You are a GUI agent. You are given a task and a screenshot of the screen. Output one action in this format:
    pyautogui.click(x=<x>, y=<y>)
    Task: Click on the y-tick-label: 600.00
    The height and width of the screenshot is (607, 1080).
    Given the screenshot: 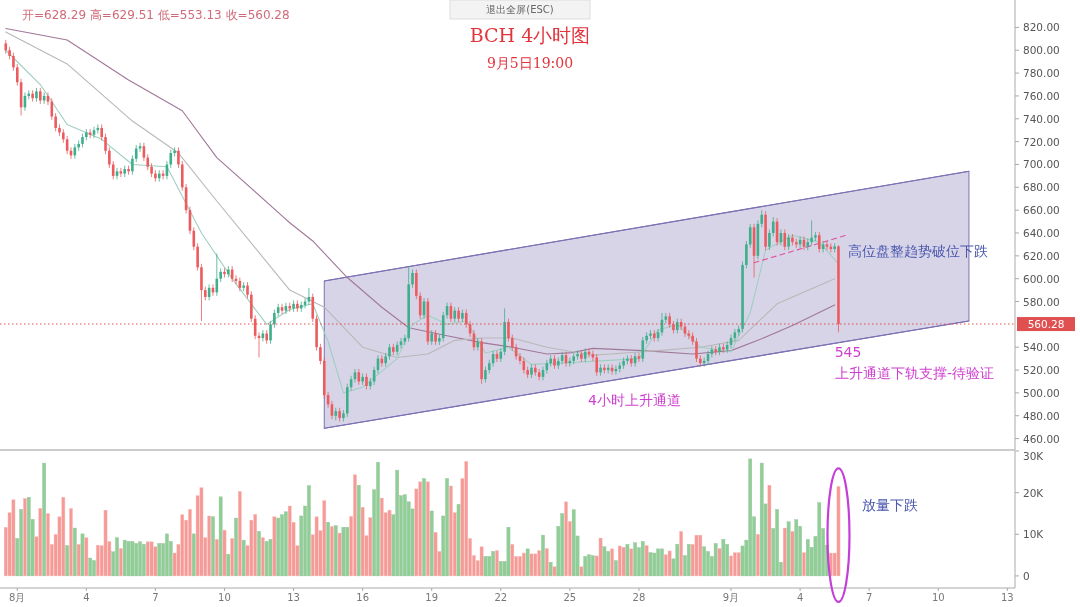 What is the action you would take?
    pyautogui.click(x=1041, y=278)
    